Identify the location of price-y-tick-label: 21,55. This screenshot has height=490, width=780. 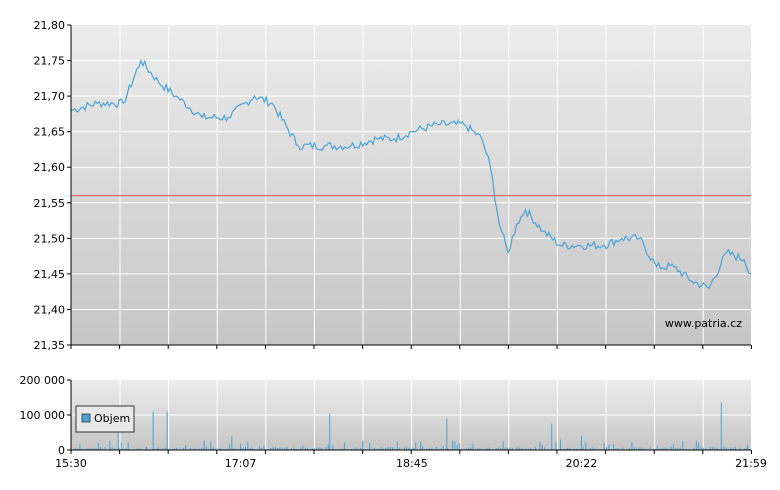
(50, 203).